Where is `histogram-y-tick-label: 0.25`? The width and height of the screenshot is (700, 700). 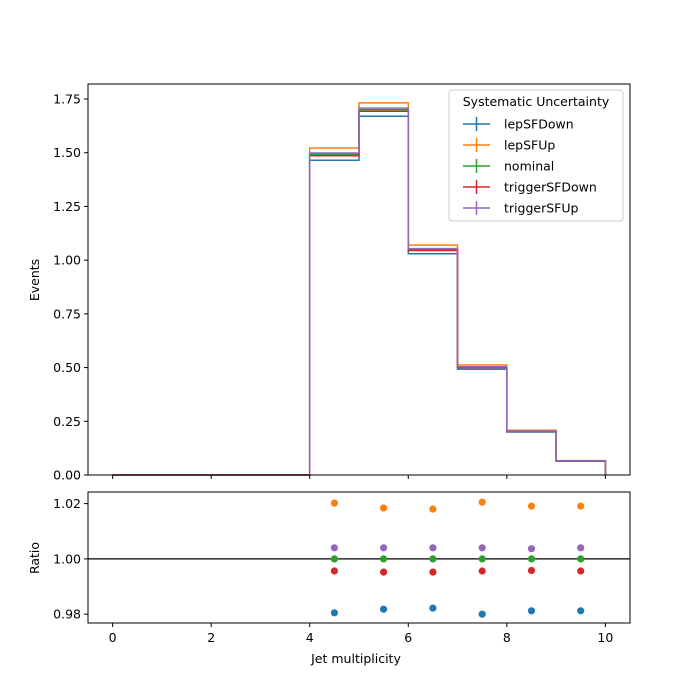 histogram-y-tick-label: 0.25 is located at coordinates (67, 421).